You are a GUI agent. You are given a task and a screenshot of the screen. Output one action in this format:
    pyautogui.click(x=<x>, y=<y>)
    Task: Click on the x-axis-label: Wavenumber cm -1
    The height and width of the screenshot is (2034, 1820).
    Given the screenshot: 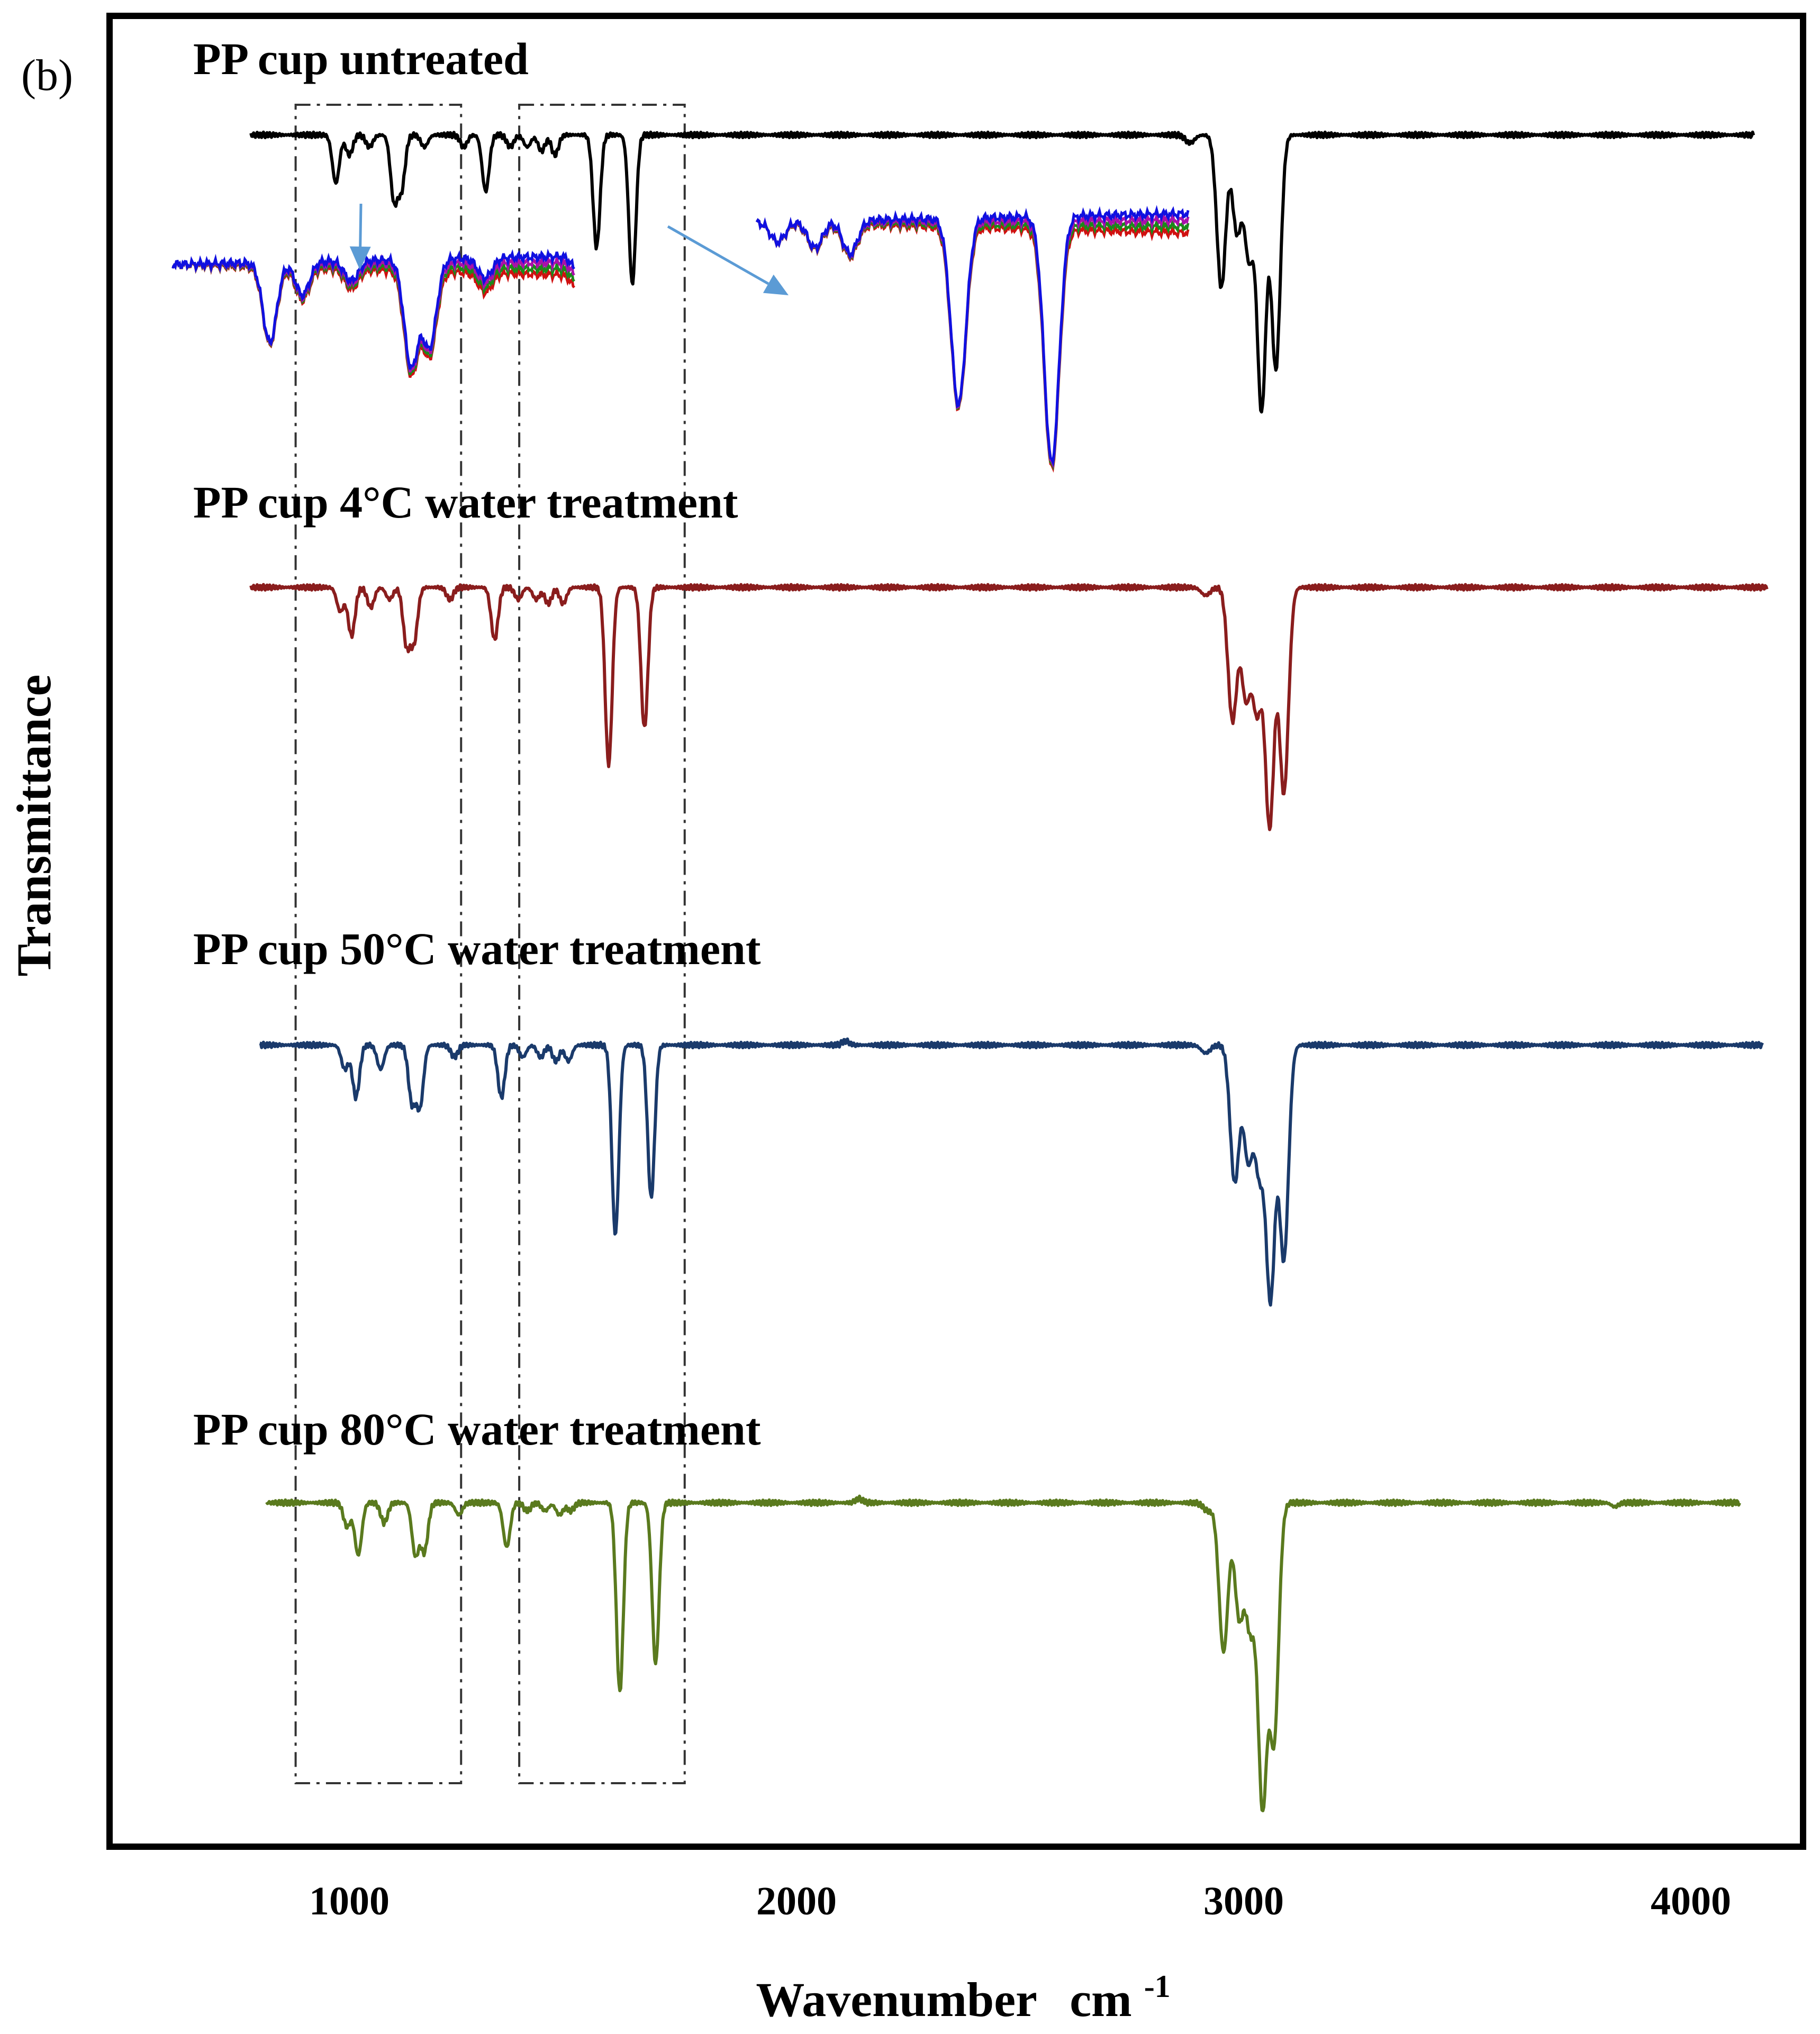 What is the action you would take?
    pyautogui.click(x=963, y=1998)
    